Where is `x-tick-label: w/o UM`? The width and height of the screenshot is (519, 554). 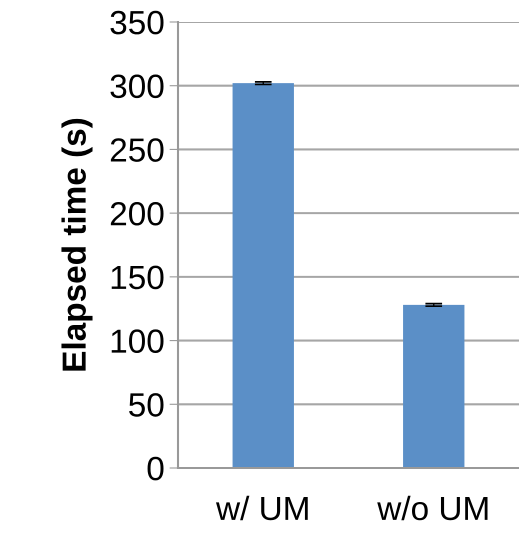 x-tick-label: w/o UM is located at coordinates (432, 508).